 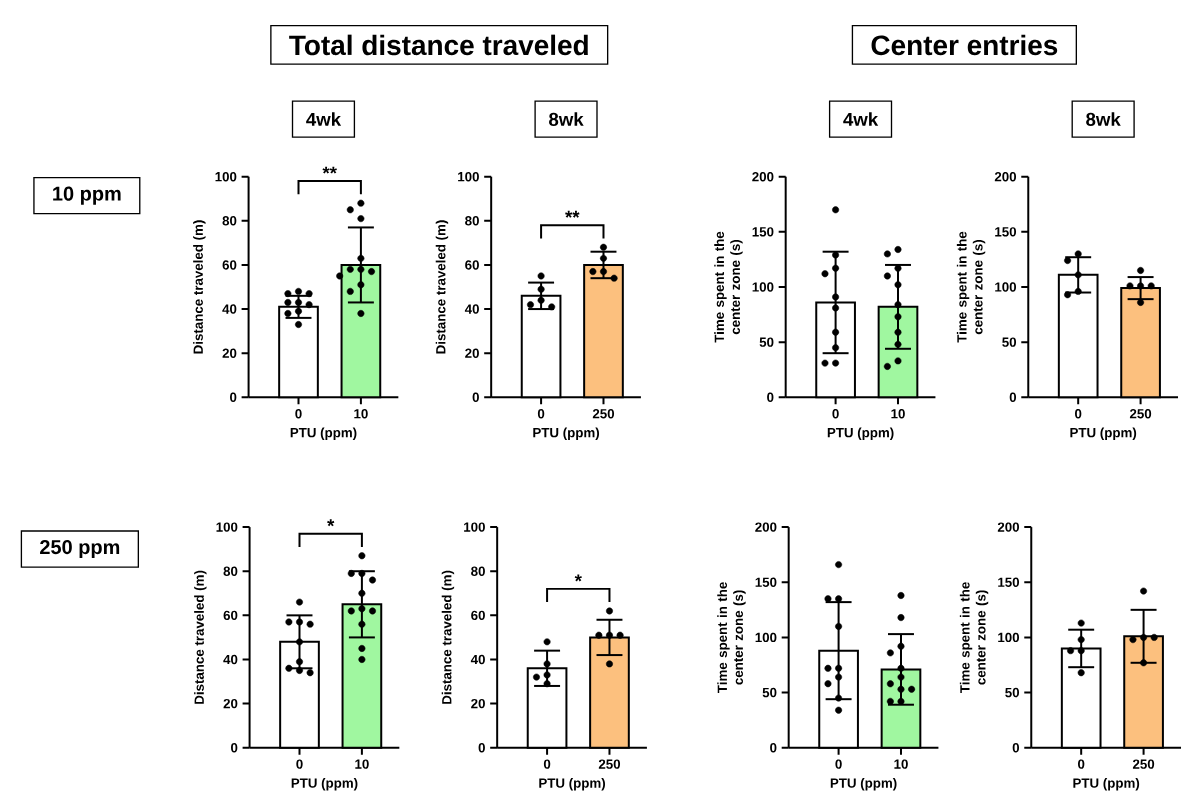 What do you see at coordinates (964, 45) in the screenshot?
I see `text: Center entries` at bounding box center [964, 45].